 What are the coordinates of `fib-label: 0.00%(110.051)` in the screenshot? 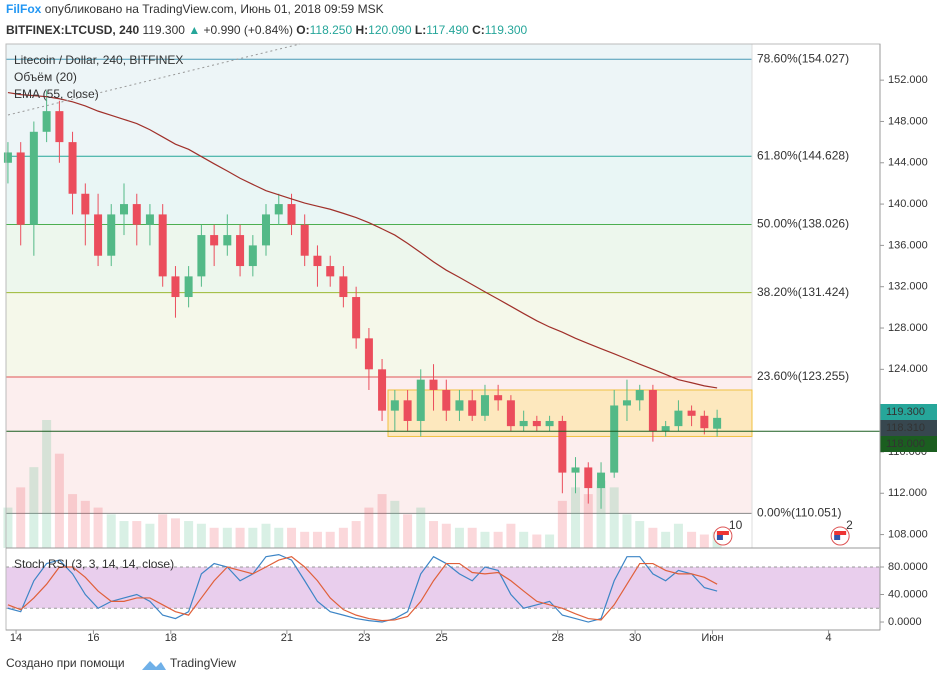 It's located at (799, 513).